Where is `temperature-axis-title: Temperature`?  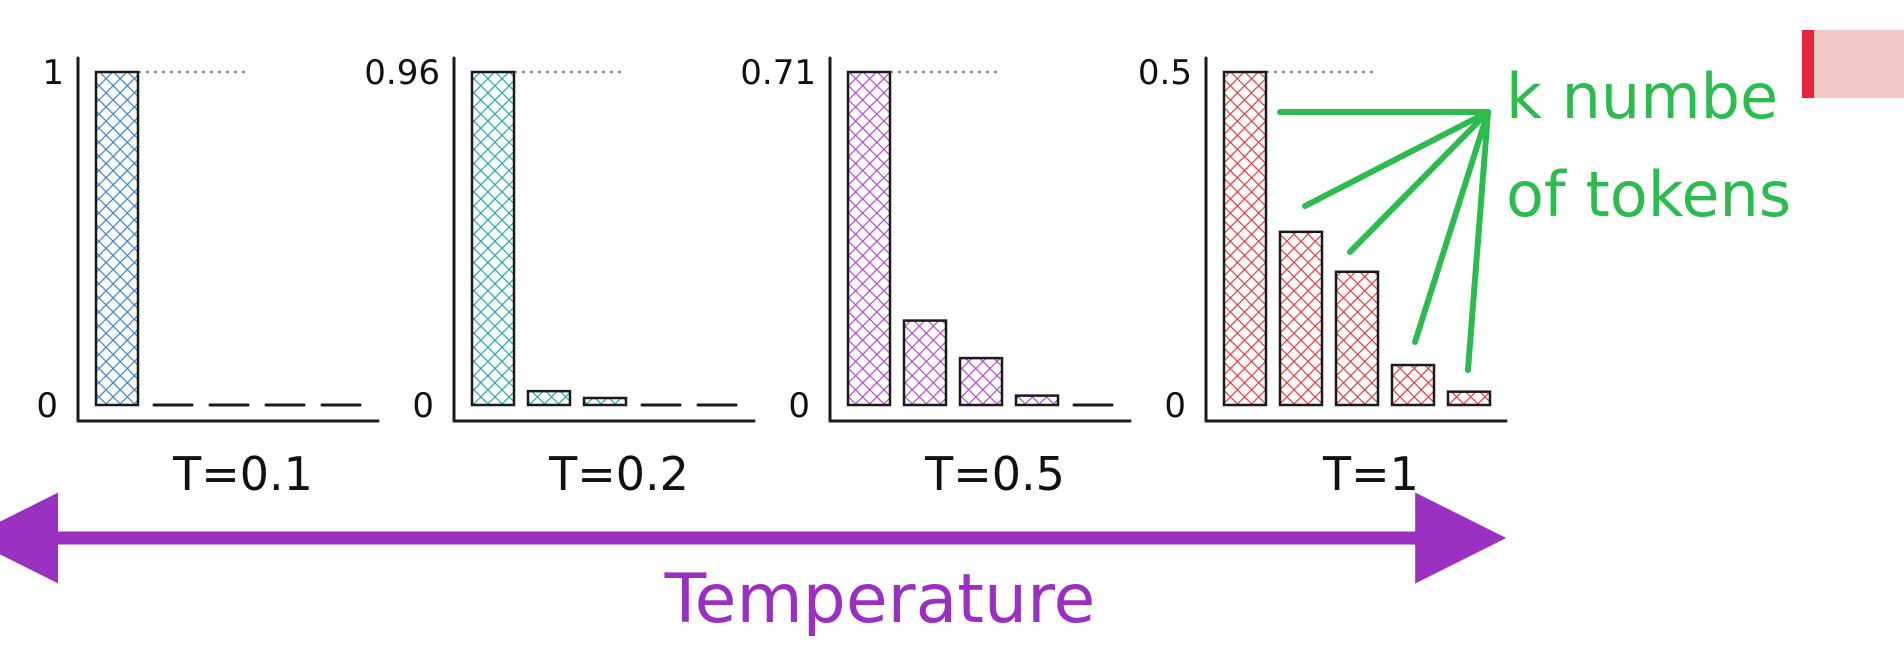
temperature-axis-title: Temperature is located at coordinates (880, 599).